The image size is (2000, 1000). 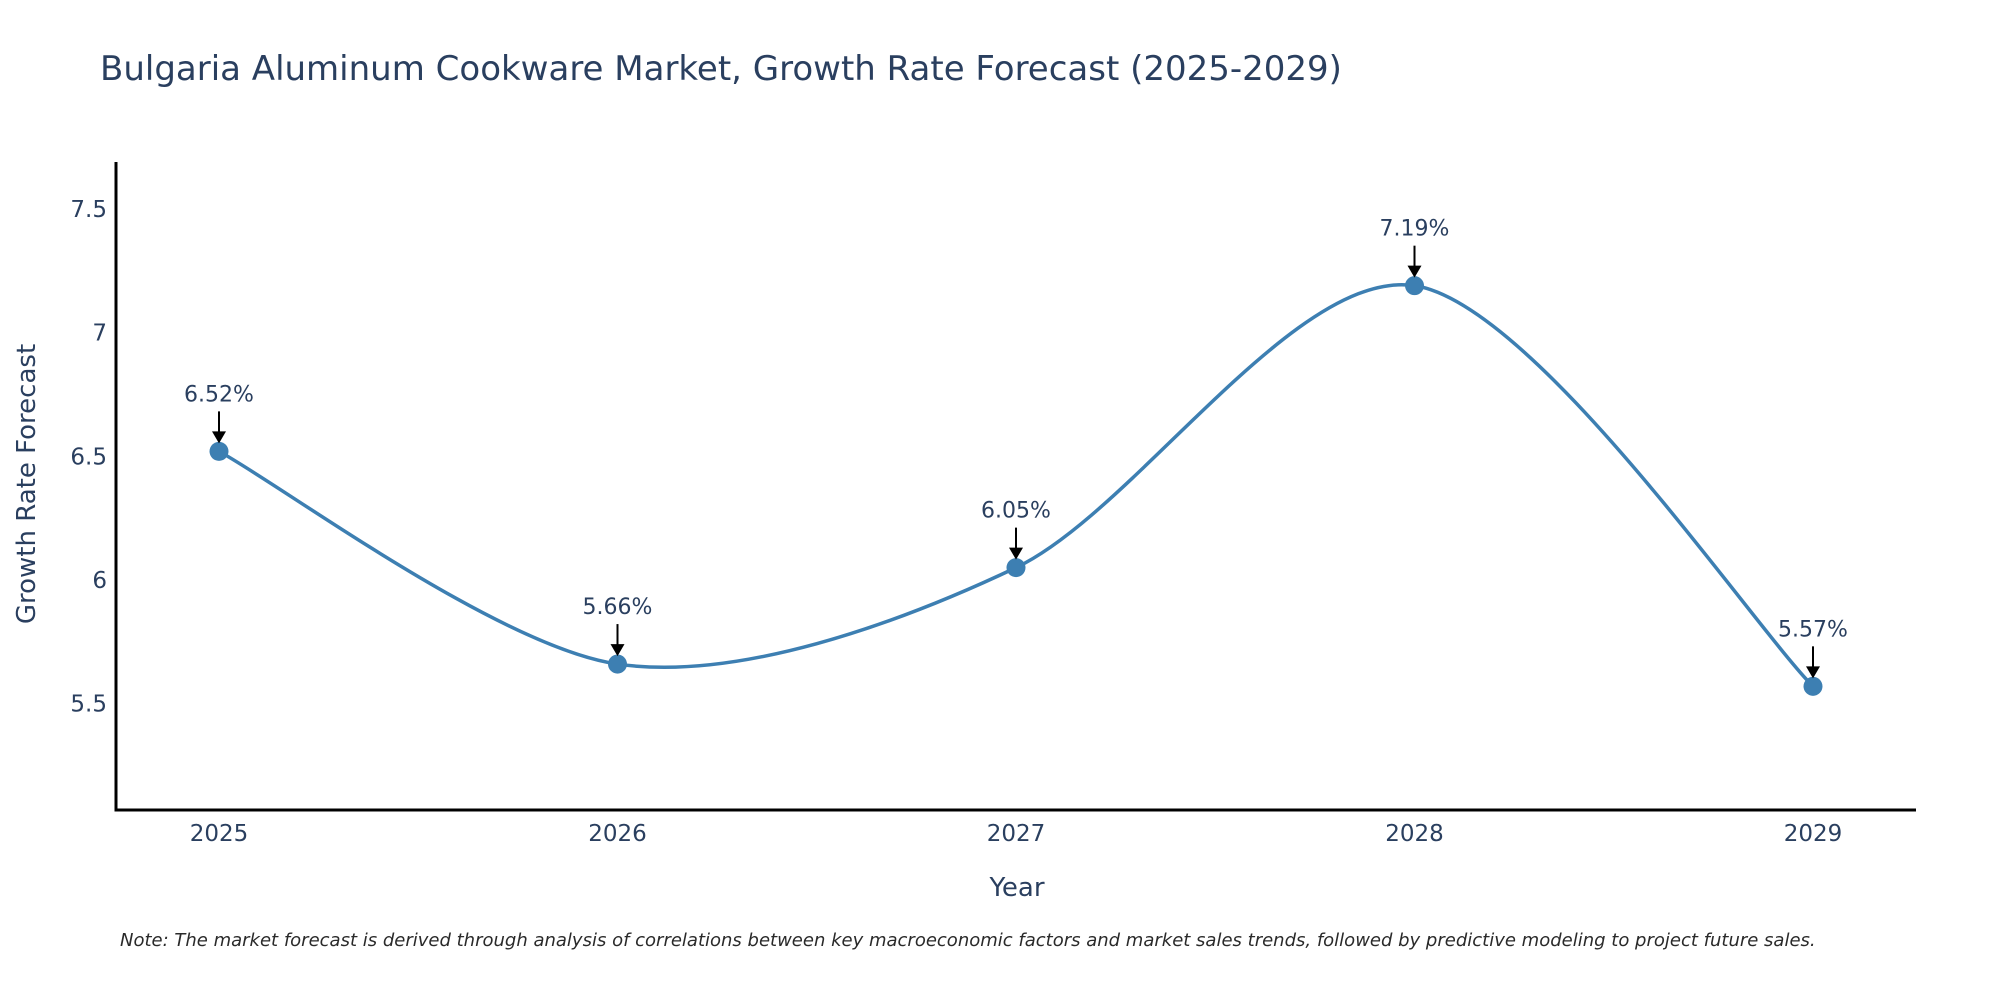 What do you see at coordinates (99, 581) in the screenshot?
I see `y-tick-label: 6` at bounding box center [99, 581].